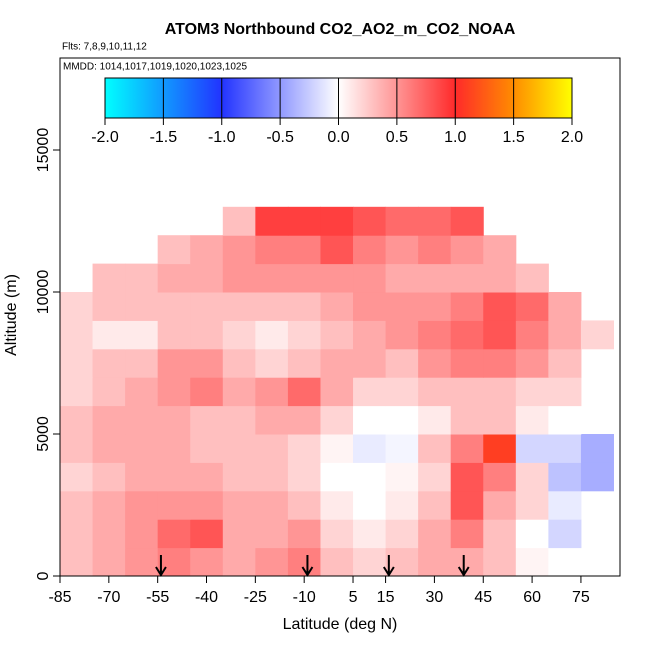 The width and height of the screenshot is (650, 650). What do you see at coordinates (222, 137) in the screenshot?
I see `colorbar-tick-label: -1.0` at bounding box center [222, 137].